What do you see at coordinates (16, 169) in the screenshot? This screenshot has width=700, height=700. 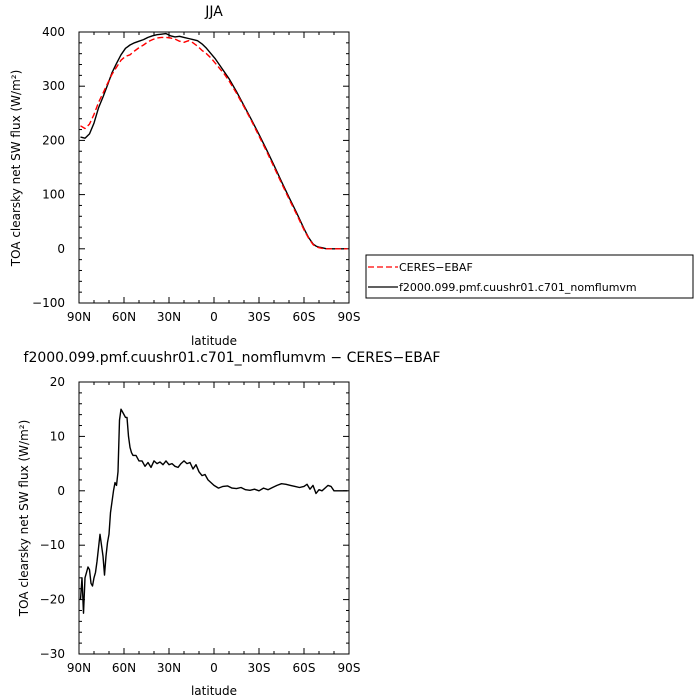 I see `top-chart-ylabel: TOA clearsky net SW flux (W/m²)` at bounding box center [16, 169].